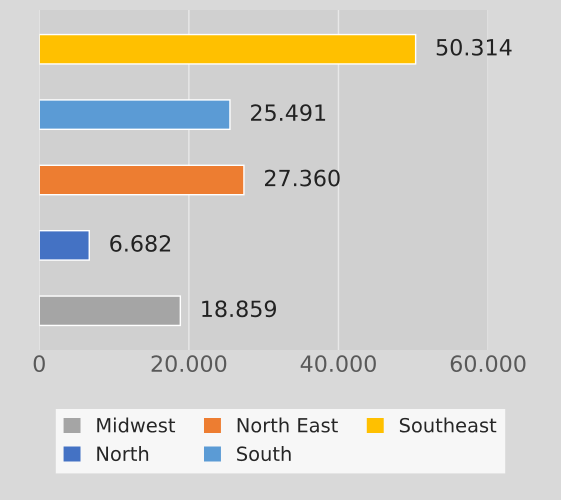 This screenshot has height=500, width=561. Describe the element at coordinates (140, 243) in the screenshot. I see `data-label: 6.682` at that location.